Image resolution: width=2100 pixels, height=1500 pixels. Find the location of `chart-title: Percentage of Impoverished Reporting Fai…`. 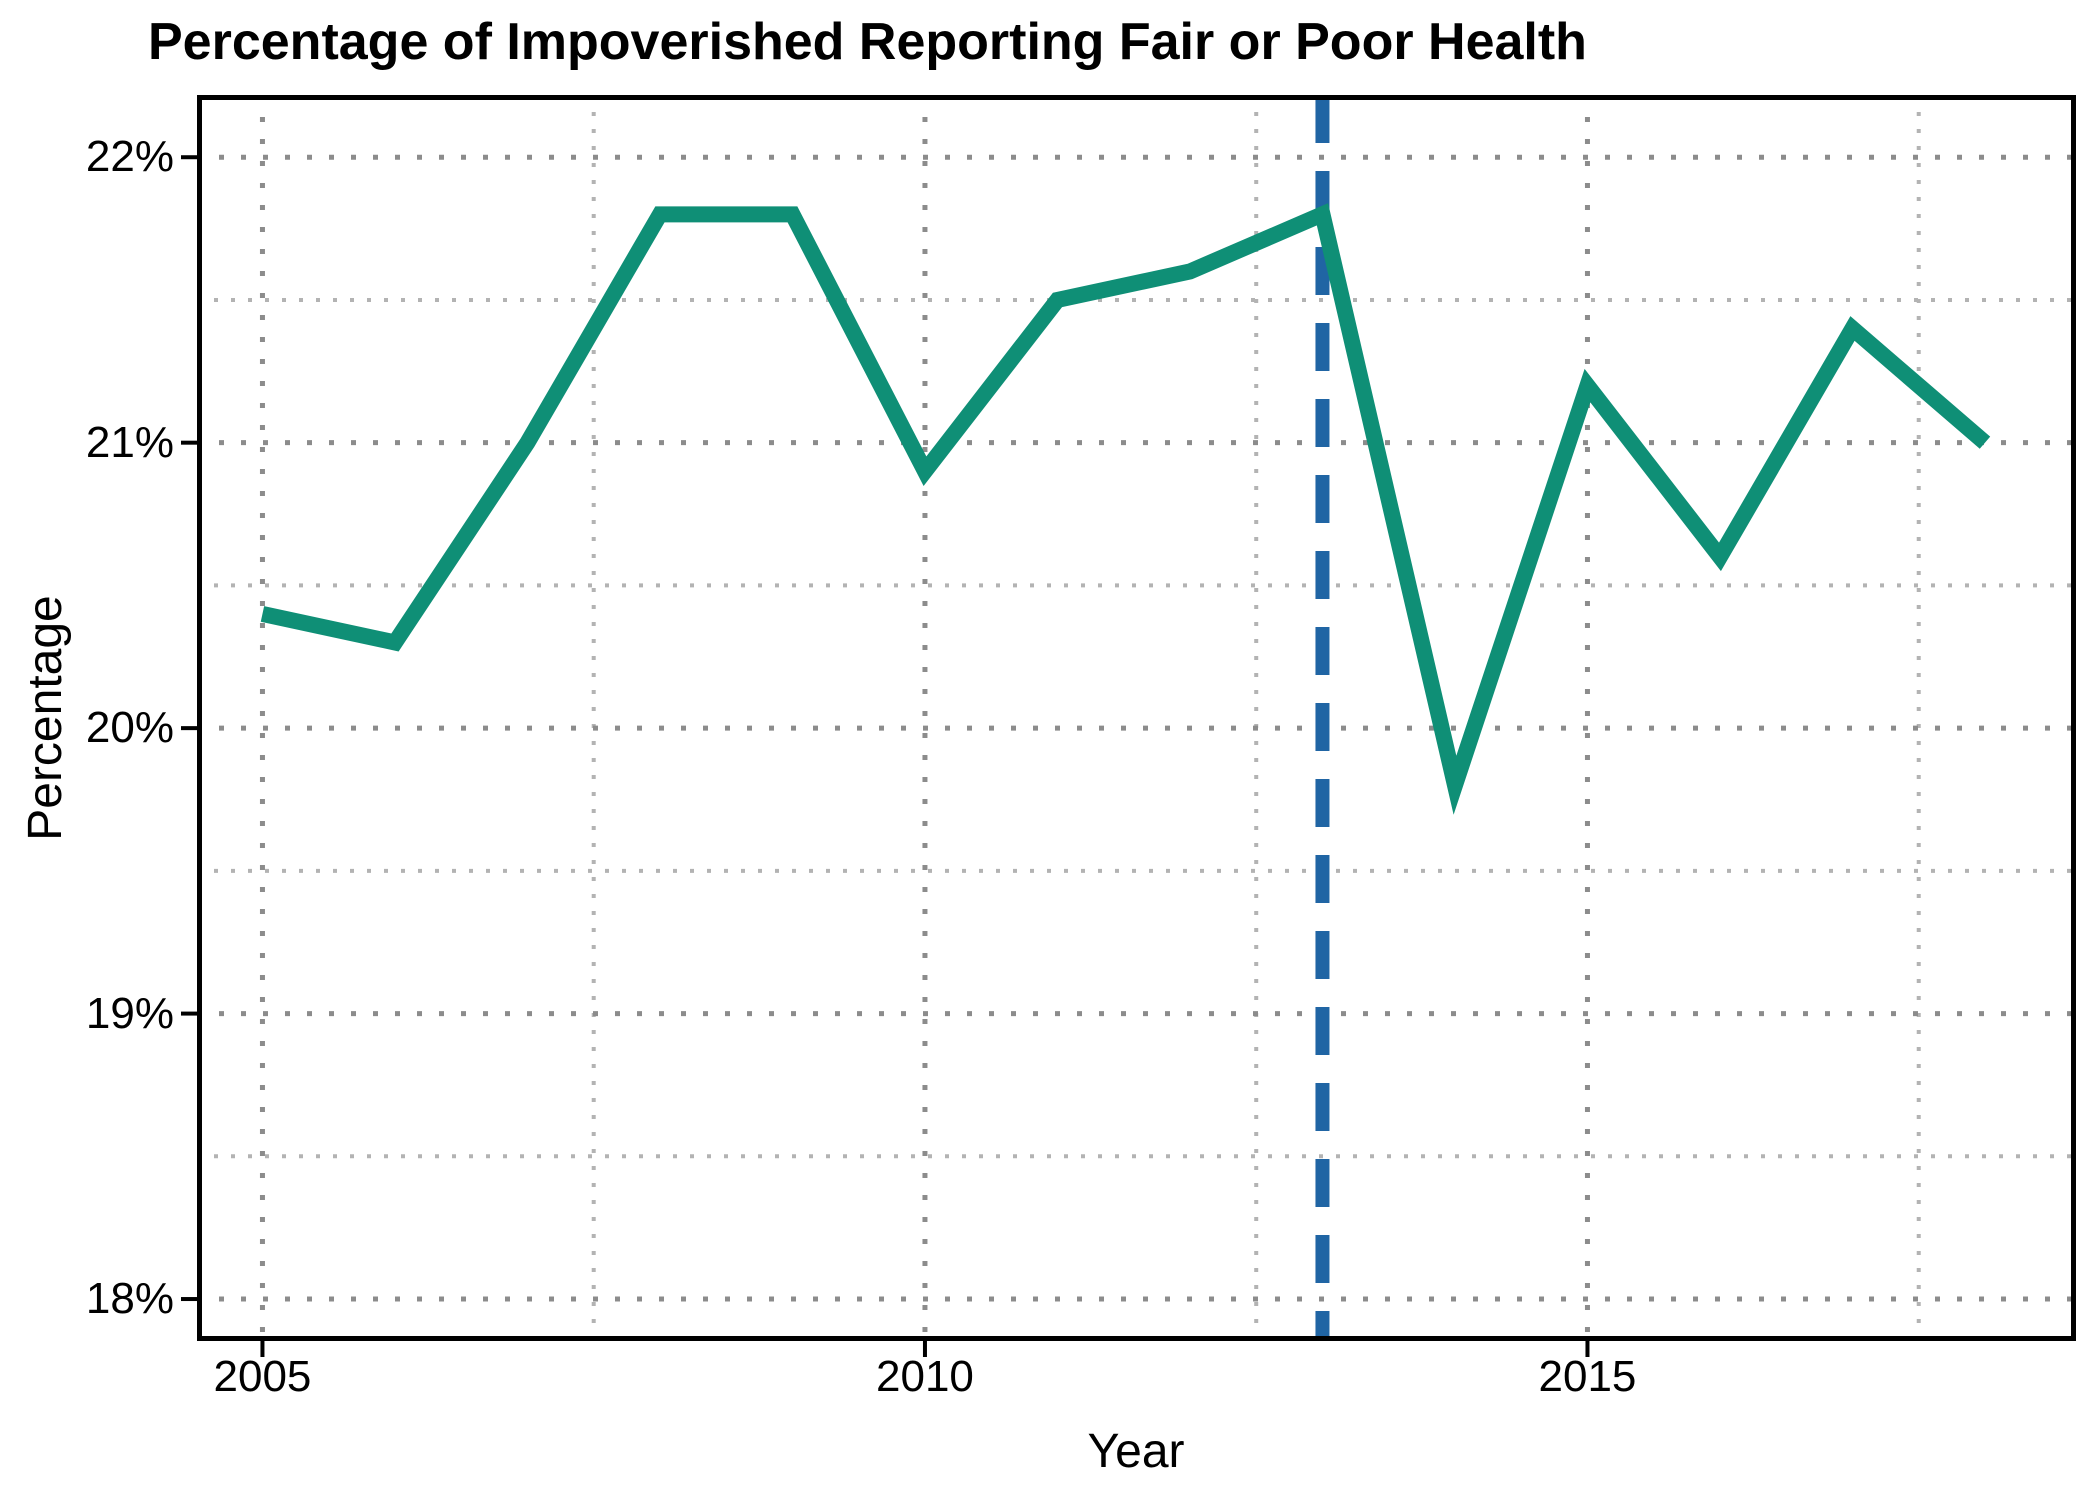

chart-title: Percentage of Impoverished Reporting Fai… is located at coordinates (867, 42).